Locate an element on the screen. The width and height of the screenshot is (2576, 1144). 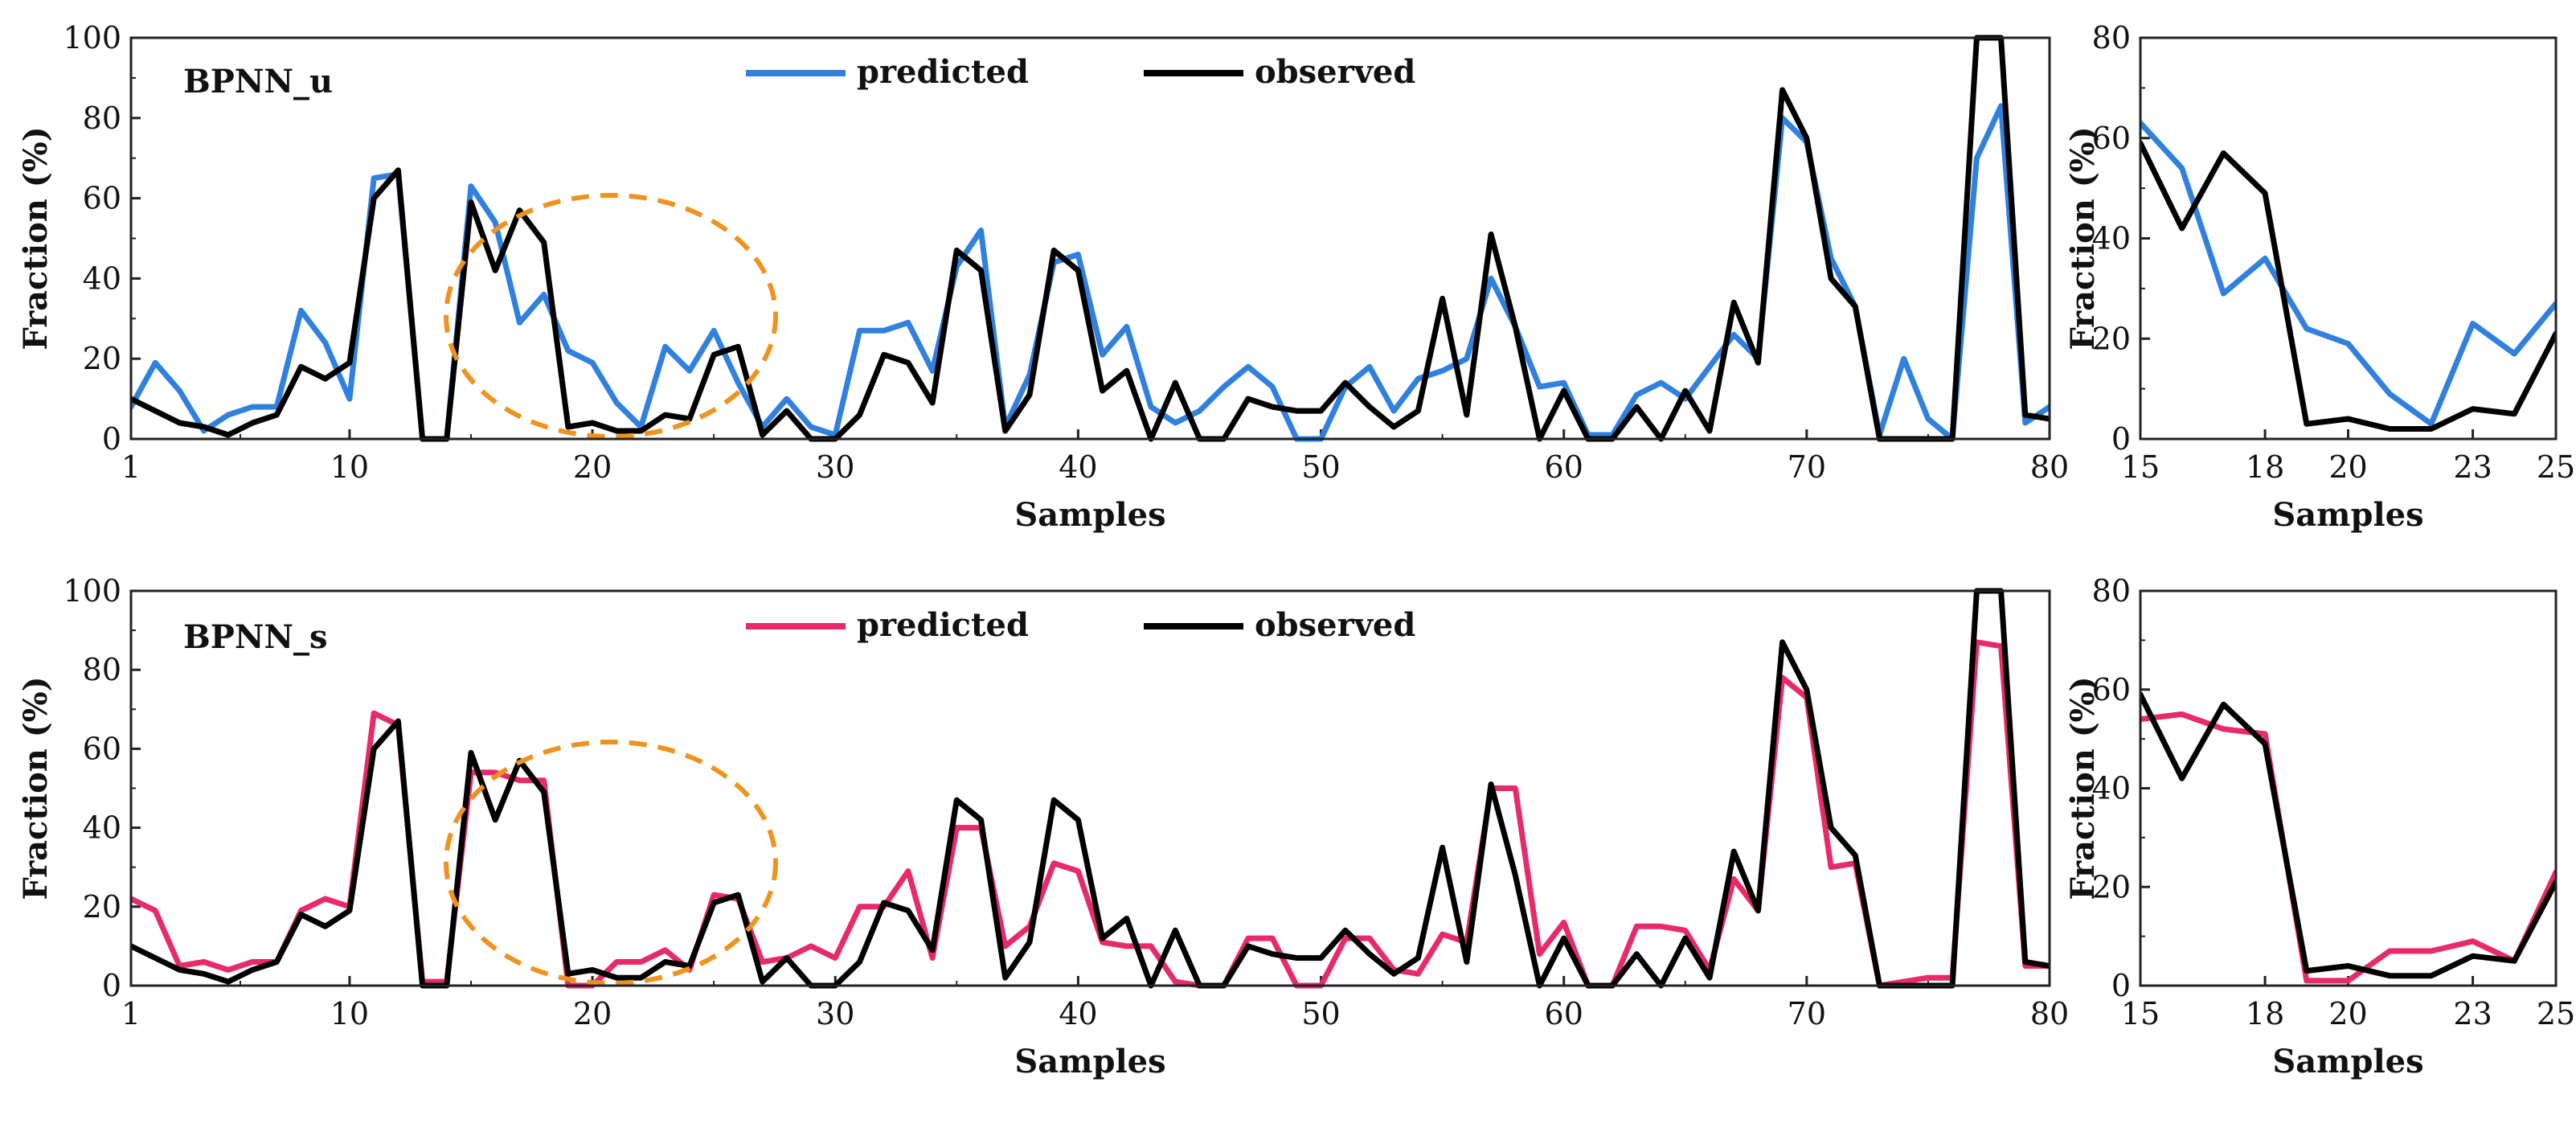
bottom-inset-chart: 15 18 20 23 25 0 20 40 60 80 Samples Fraction (%) is located at coordinates (2319, 826).